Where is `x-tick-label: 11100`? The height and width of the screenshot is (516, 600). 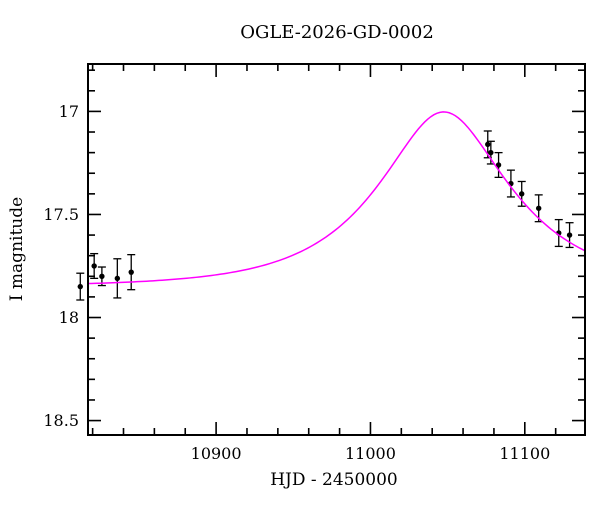
x-tick-label: 11100 is located at coordinates (524, 453).